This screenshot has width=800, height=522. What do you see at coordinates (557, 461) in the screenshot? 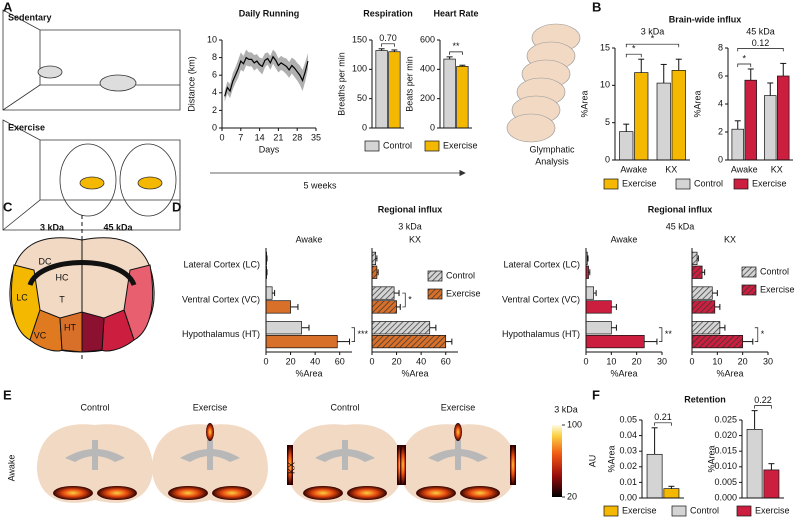
I see `colorbar` at bounding box center [557, 461].